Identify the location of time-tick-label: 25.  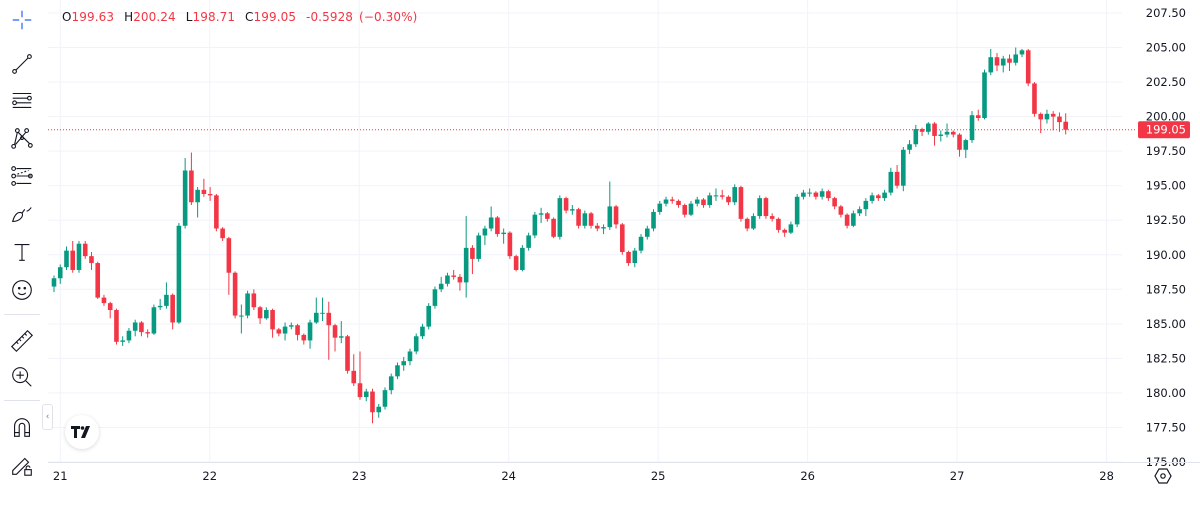
(658, 476).